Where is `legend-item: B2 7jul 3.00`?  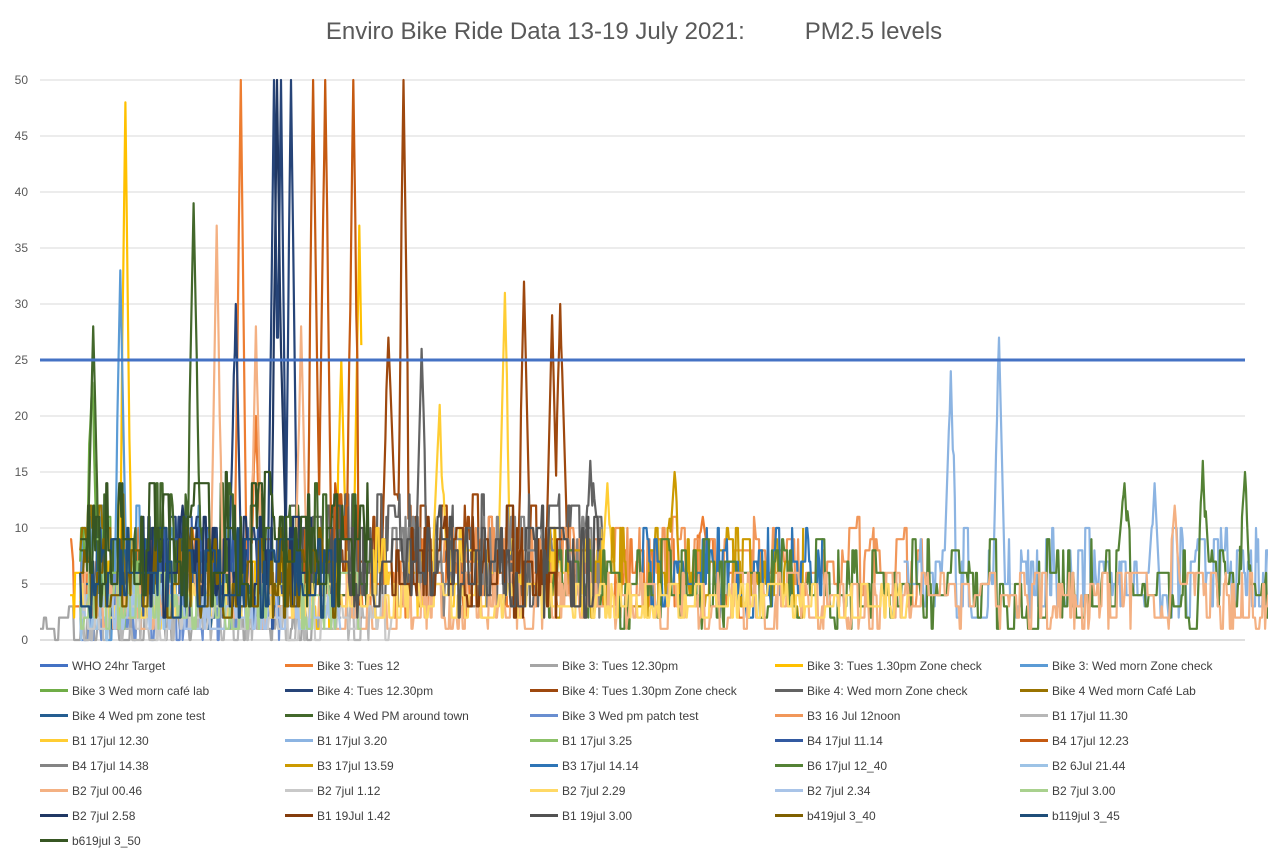 legend-item: B2 7jul 3.00 is located at coordinates (1142, 790).